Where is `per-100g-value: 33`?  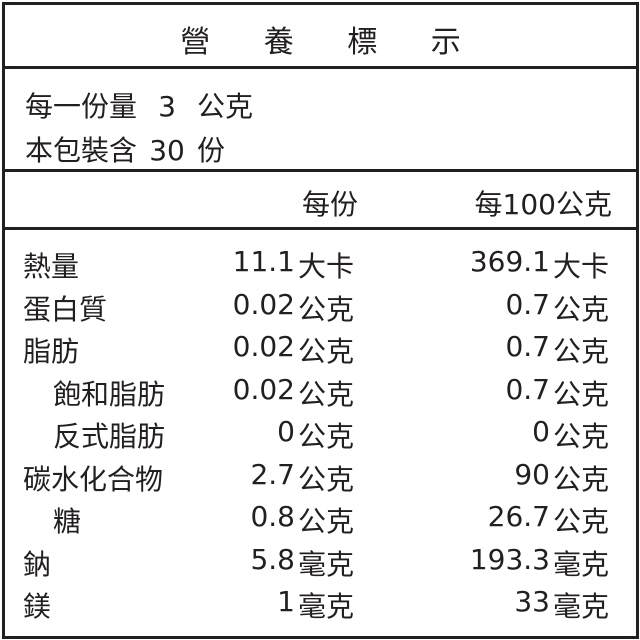 per-100g-value: 33 is located at coordinates (532, 601).